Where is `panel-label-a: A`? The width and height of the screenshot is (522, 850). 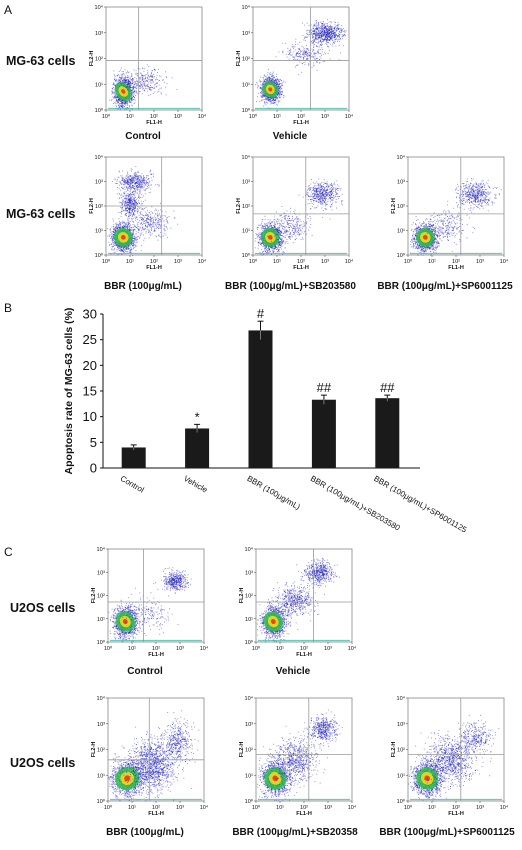
panel-label-a: A is located at coordinates (8, 10).